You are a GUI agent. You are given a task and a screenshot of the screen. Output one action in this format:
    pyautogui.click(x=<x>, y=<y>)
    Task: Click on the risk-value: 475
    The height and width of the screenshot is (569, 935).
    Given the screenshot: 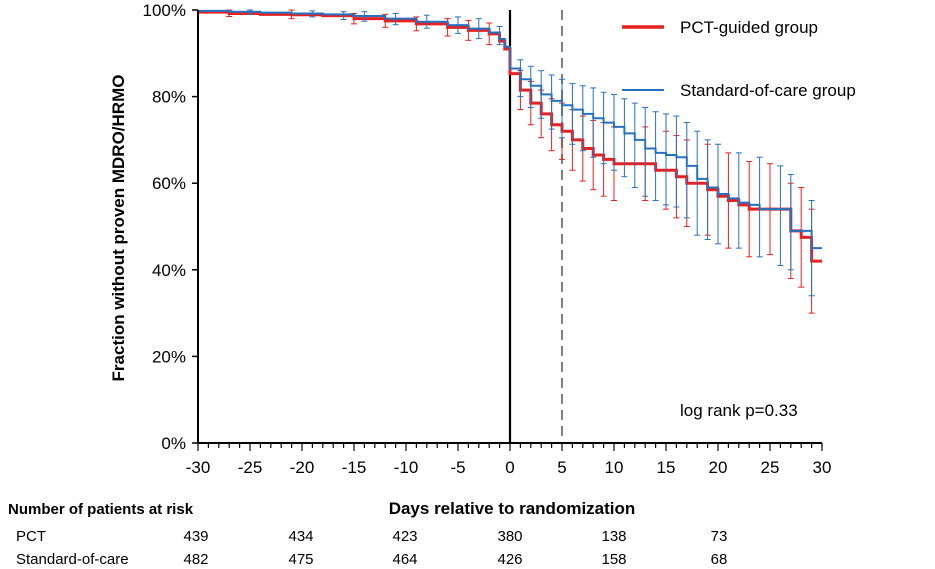 What is the action you would take?
    pyautogui.click(x=300, y=559)
    